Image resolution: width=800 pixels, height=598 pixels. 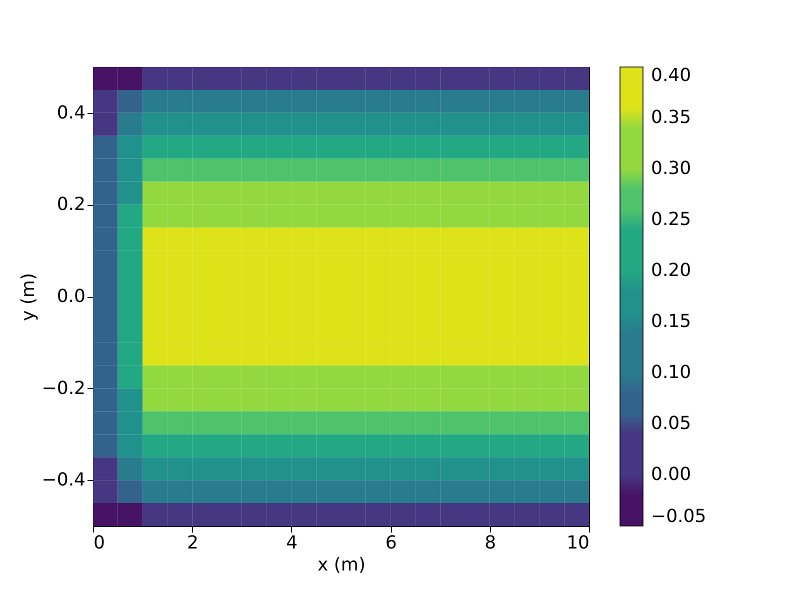 I want to click on color-bar-label: 0.05, so click(x=671, y=423).